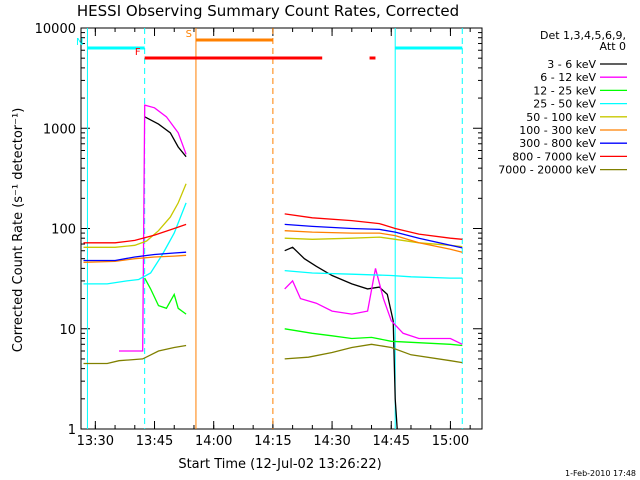  What do you see at coordinates (564, 104) in the screenshot?
I see `legend-entry-label: 25 - 50 keV` at bounding box center [564, 104].